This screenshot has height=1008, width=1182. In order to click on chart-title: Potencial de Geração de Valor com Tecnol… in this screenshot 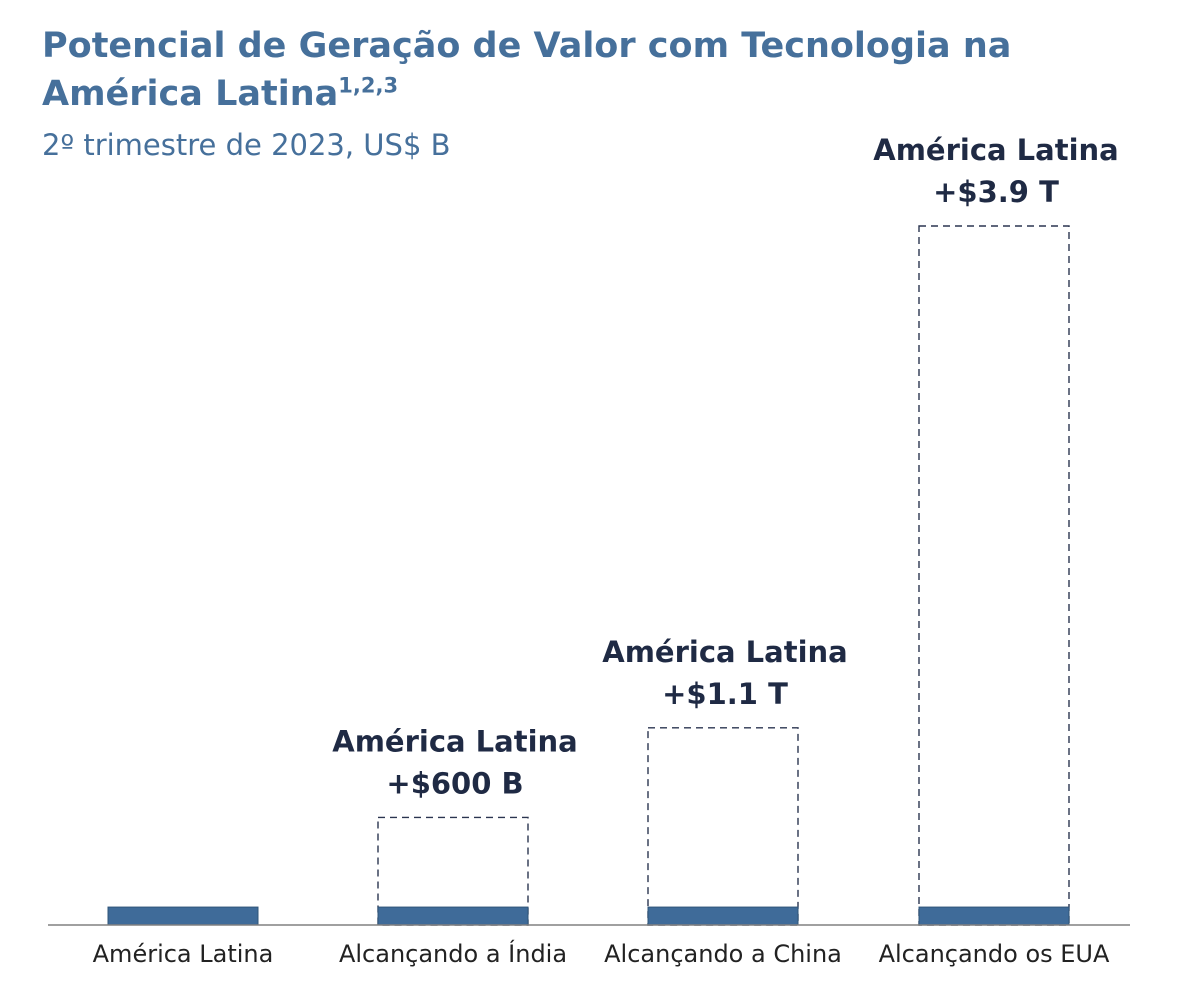, I will do `click(592, 70)`.